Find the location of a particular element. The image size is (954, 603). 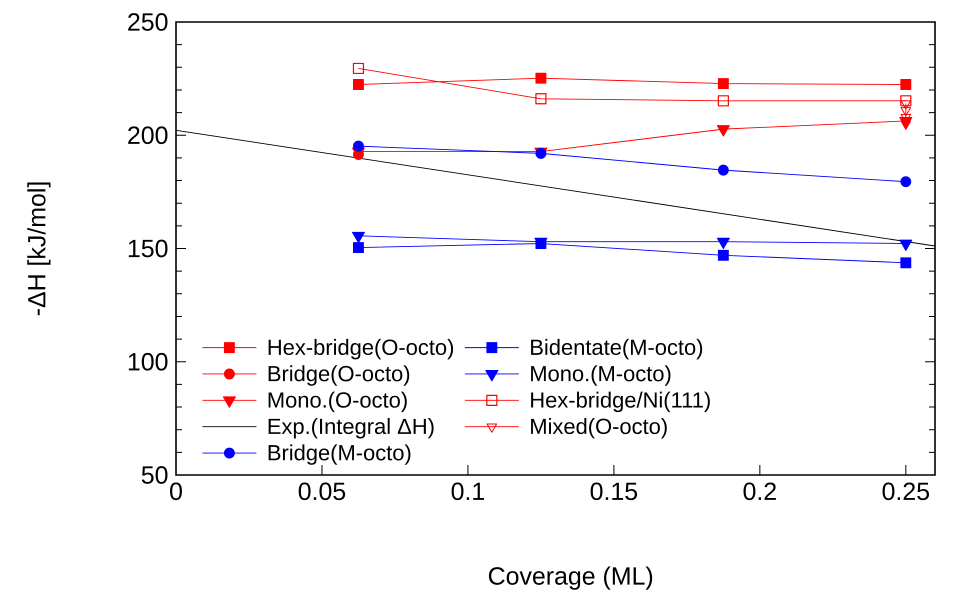

x-tick-label: 0.1 is located at coordinates (468, 491).